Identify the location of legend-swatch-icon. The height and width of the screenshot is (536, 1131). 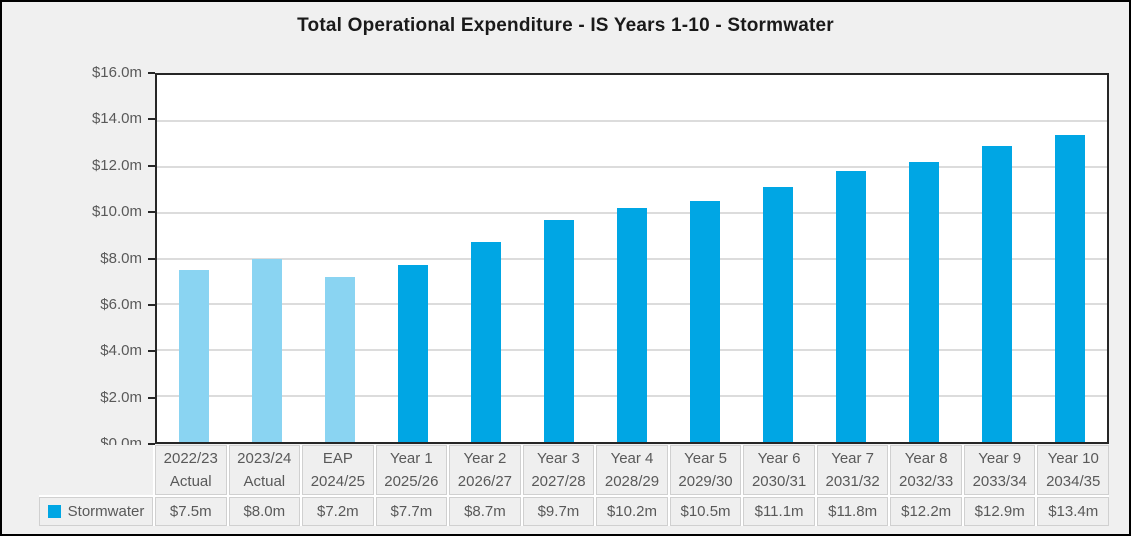
(54, 511).